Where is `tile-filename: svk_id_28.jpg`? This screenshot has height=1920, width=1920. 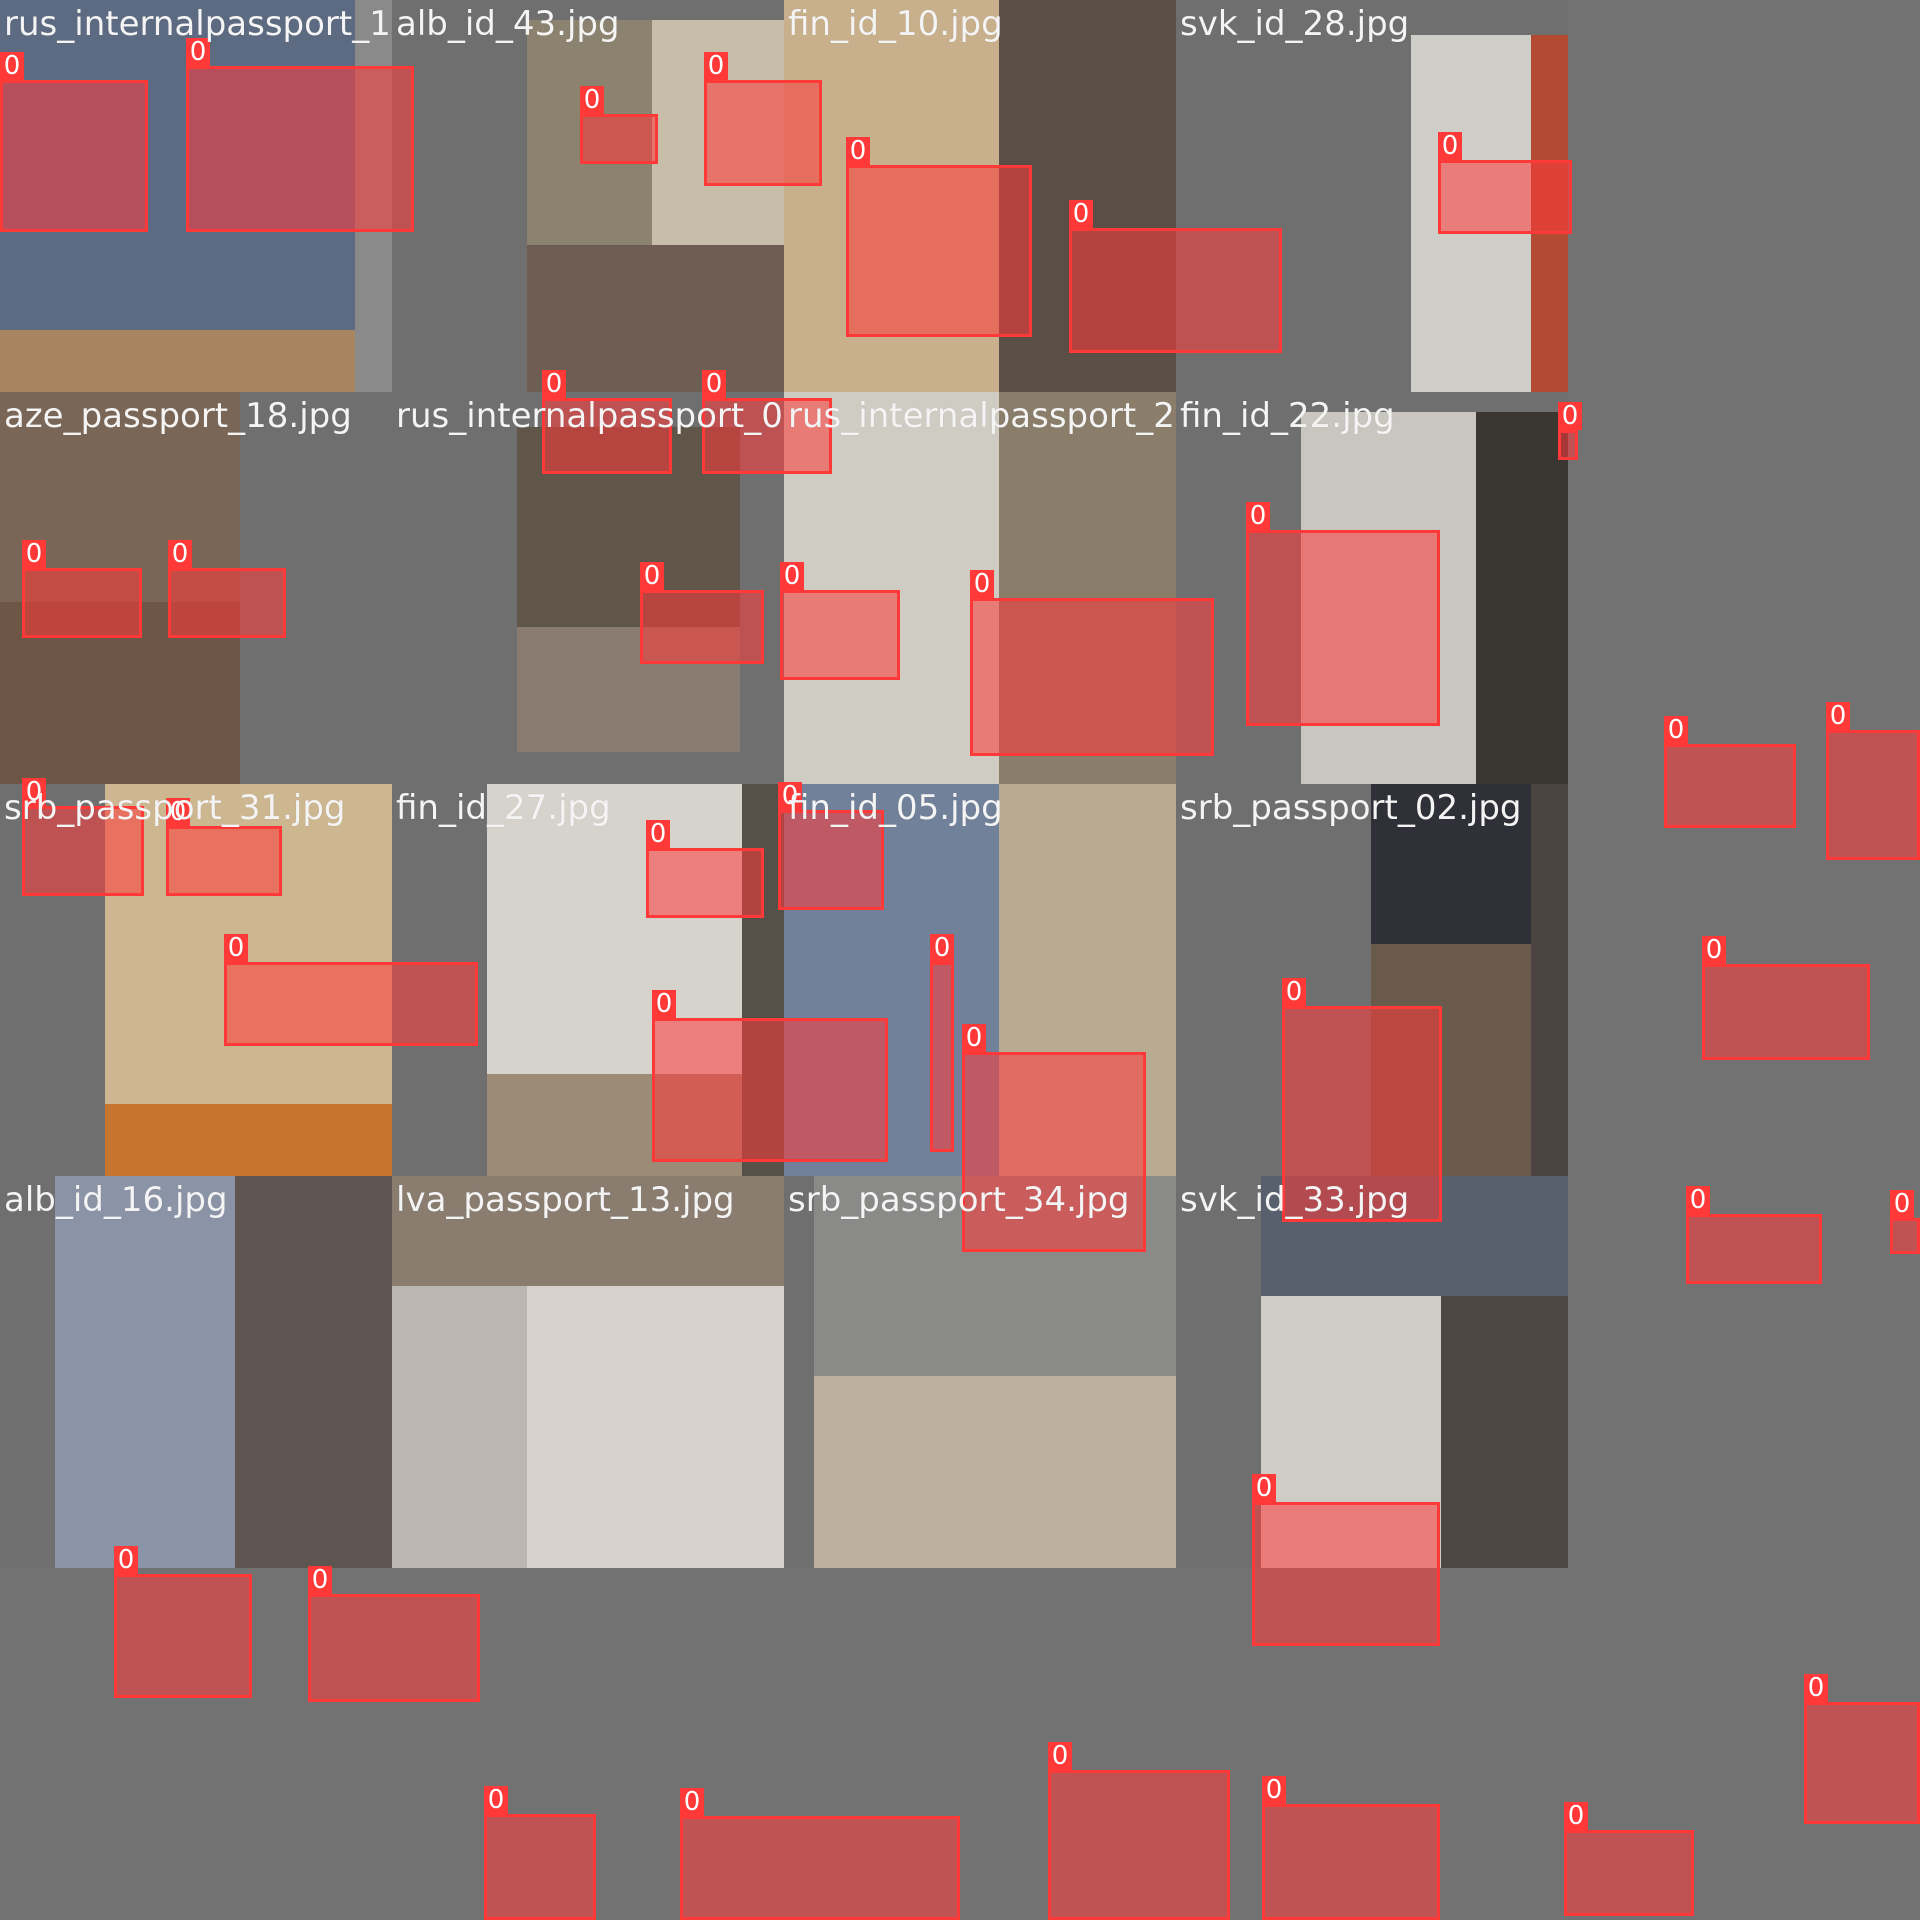 tile-filename: svk_id_28.jpg is located at coordinates (1295, 24).